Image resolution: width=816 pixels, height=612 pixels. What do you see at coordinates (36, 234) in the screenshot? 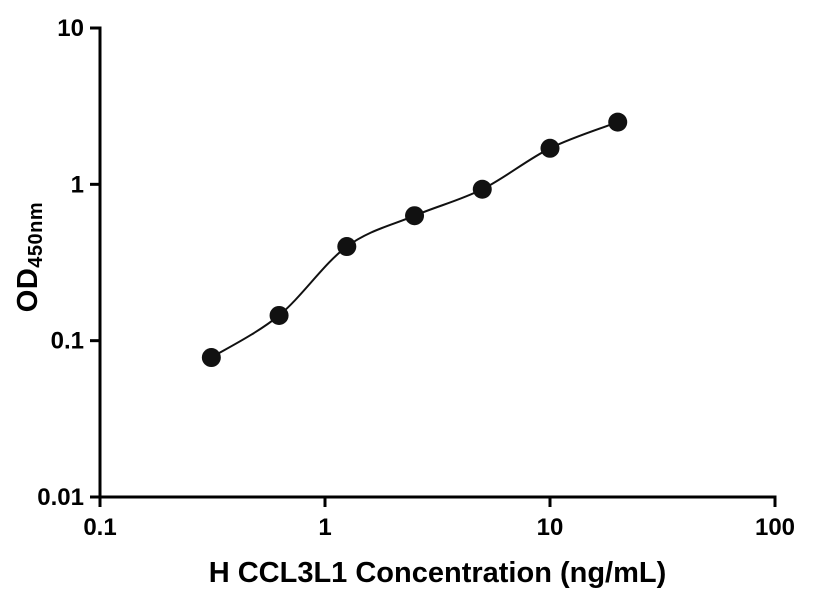
I see `y-axis-title-subscript: 450nm` at bounding box center [36, 234].